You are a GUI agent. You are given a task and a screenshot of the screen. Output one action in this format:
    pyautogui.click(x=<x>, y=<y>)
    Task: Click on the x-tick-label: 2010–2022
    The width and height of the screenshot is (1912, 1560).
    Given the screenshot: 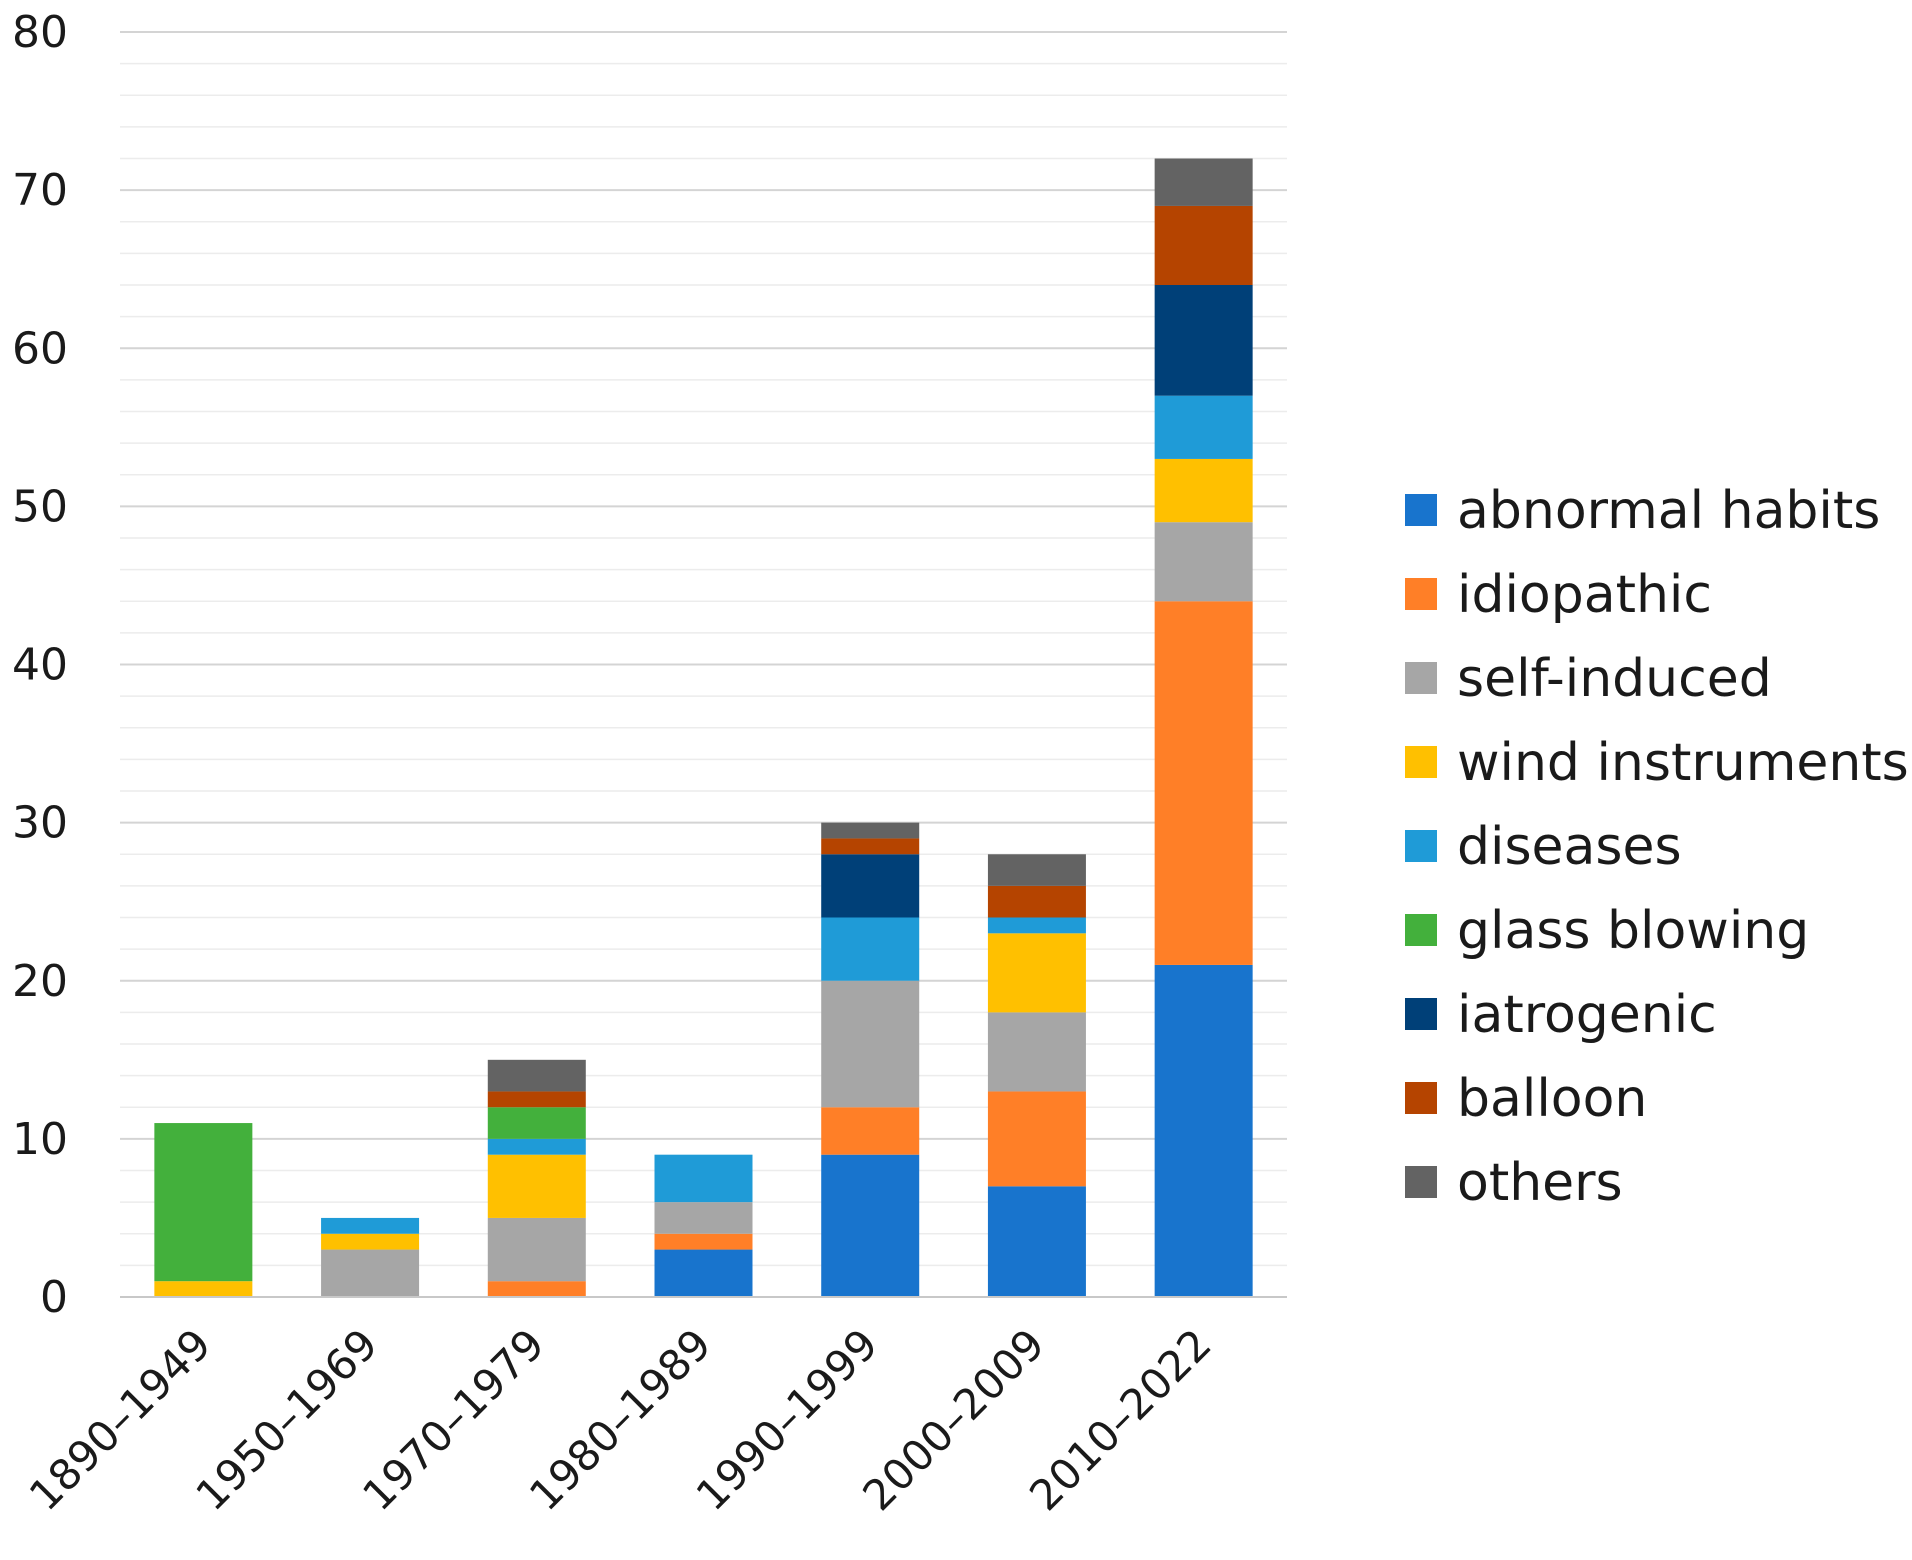 What is the action you would take?
    pyautogui.click(x=1120, y=1419)
    